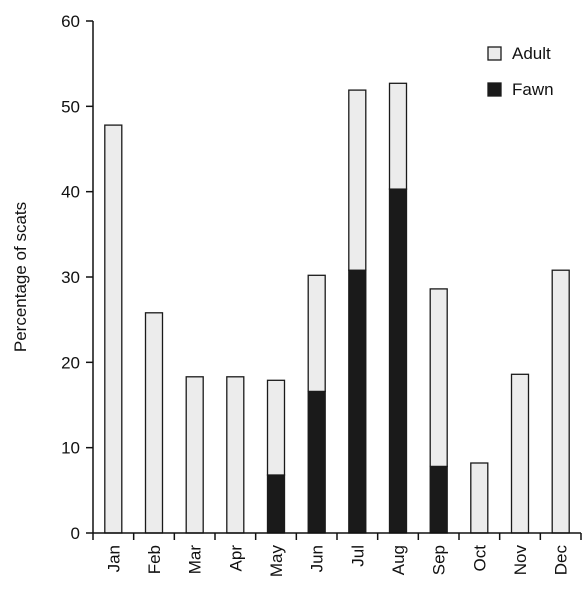 The image size is (583, 591). What do you see at coordinates (316, 462) in the screenshot?
I see `bar-fawn-jun` at bounding box center [316, 462].